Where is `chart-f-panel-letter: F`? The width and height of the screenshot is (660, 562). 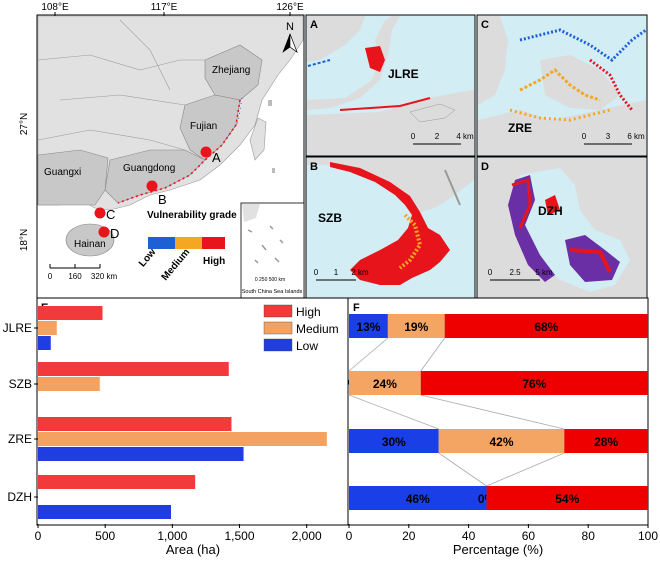
chart-f-panel-letter: F is located at coordinates (356, 308).